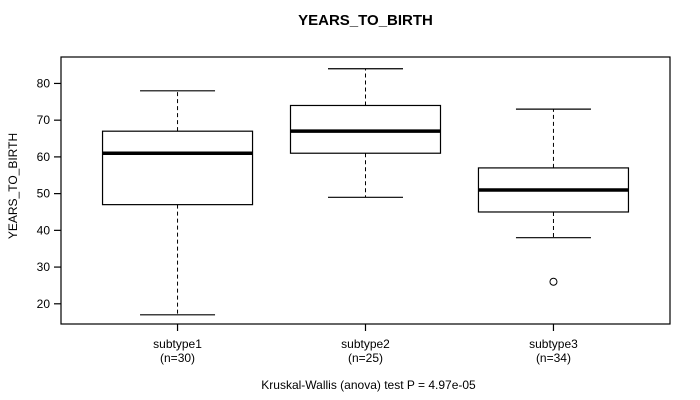 This screenshot has height=400, width=700. Describe the element at coordinates (365, 20) in the screenshot. I see `chart-title: YEARS_TO_BIRTH` at that location.